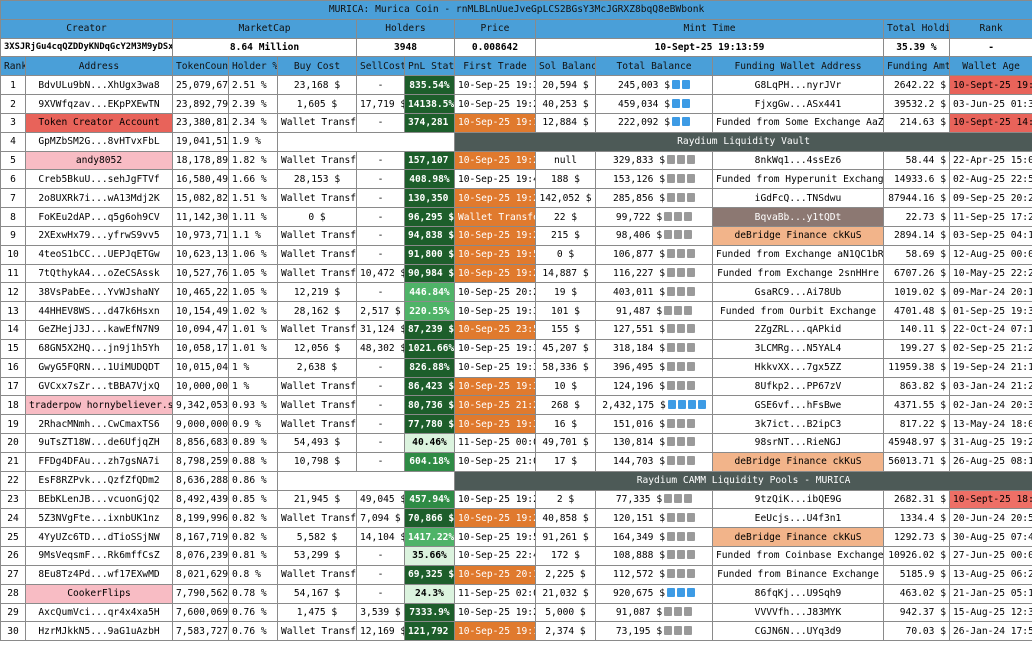 This screenshot has width=1032, height=646. What do you see at coordinates (798, 631) in the screenshot?
I see `funding-wallet-cell: CGJN6N...UYq3d9` at bounding box center [798, 631].